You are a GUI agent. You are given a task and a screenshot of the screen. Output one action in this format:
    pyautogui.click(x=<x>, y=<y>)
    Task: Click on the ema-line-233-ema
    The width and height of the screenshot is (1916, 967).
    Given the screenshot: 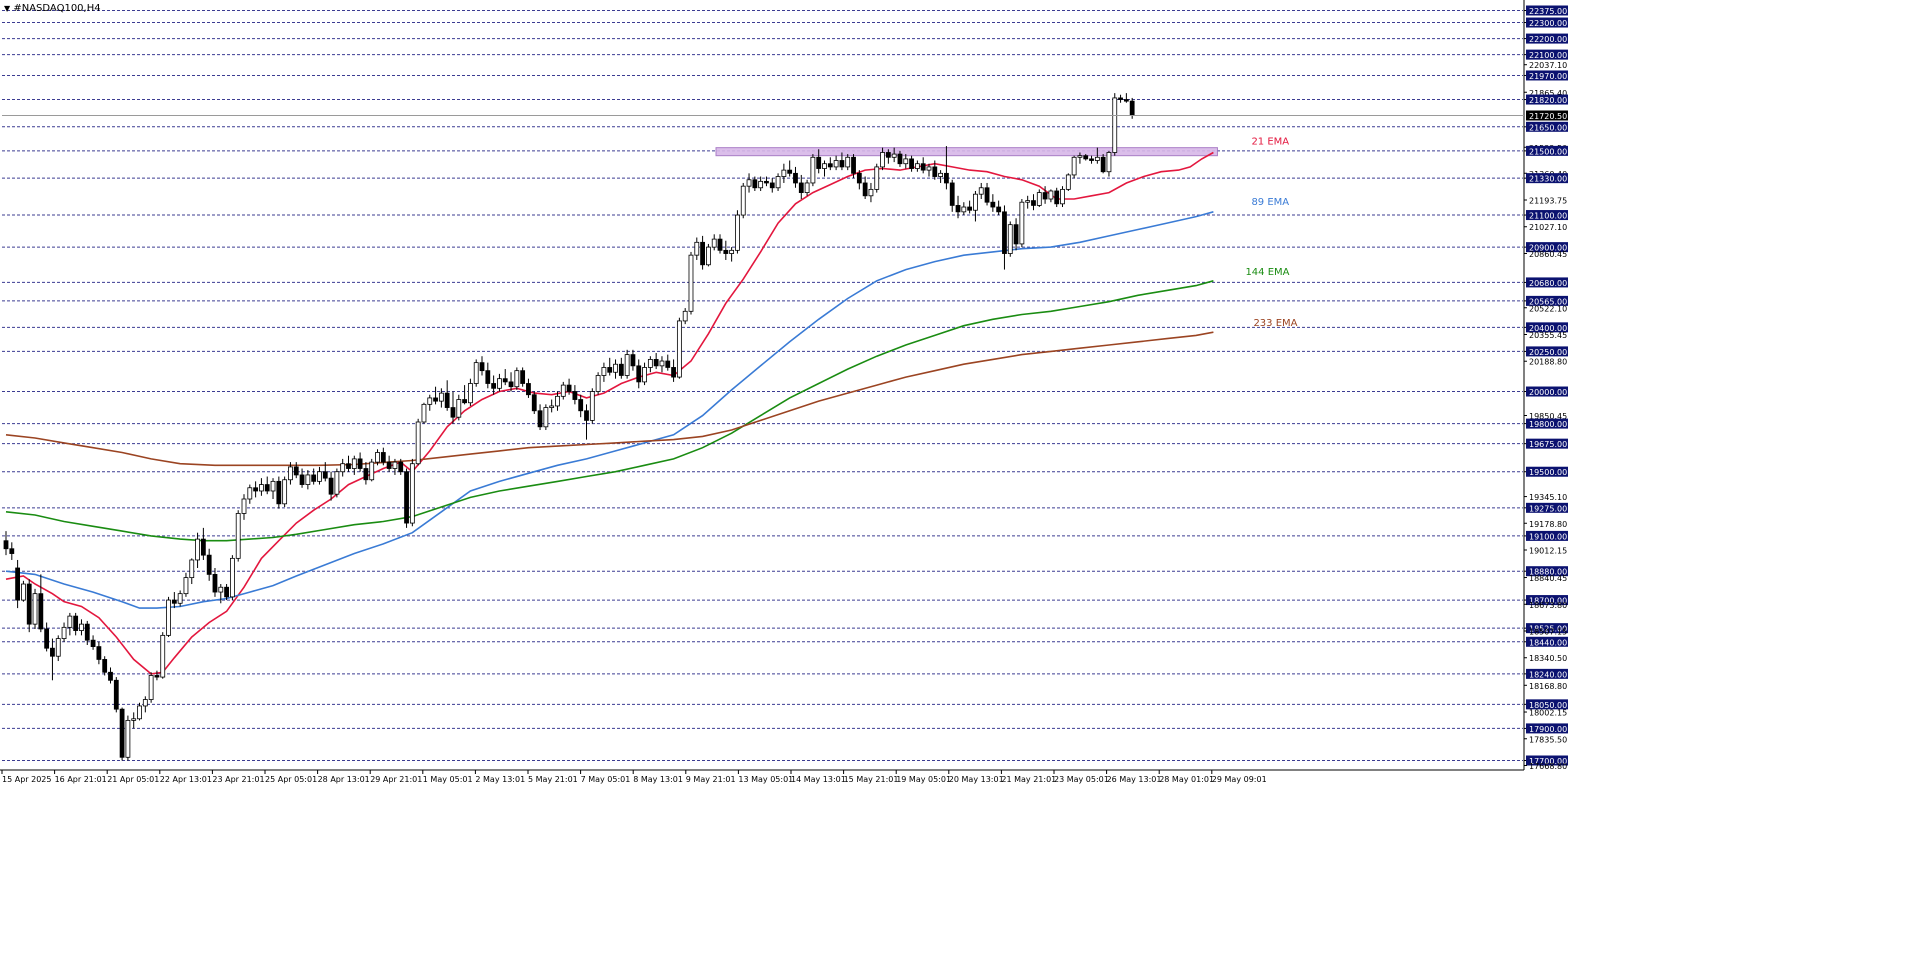 What is the action you would take?
    pyautogui.click(x=609, y=399)
    